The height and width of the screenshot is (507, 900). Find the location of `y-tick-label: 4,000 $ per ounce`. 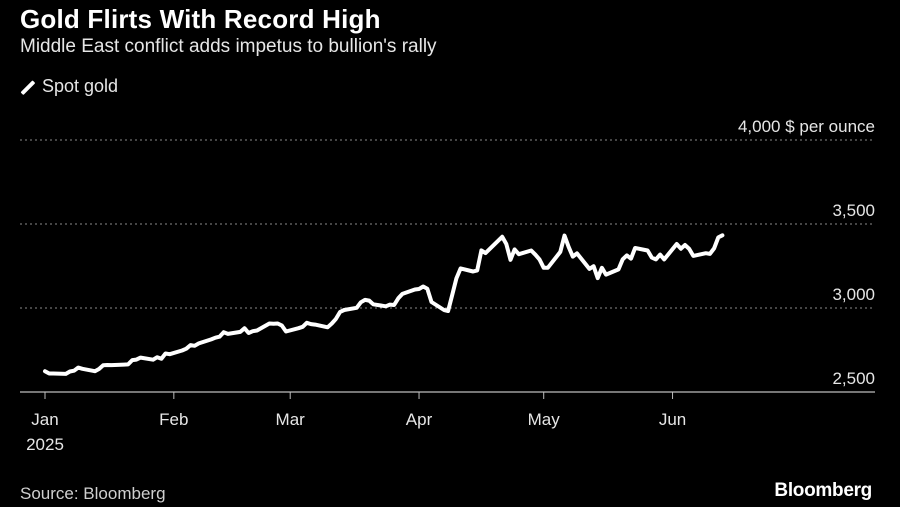

y-tick-label: 4,000 $ per ounce is located at coordinates (806, 126).